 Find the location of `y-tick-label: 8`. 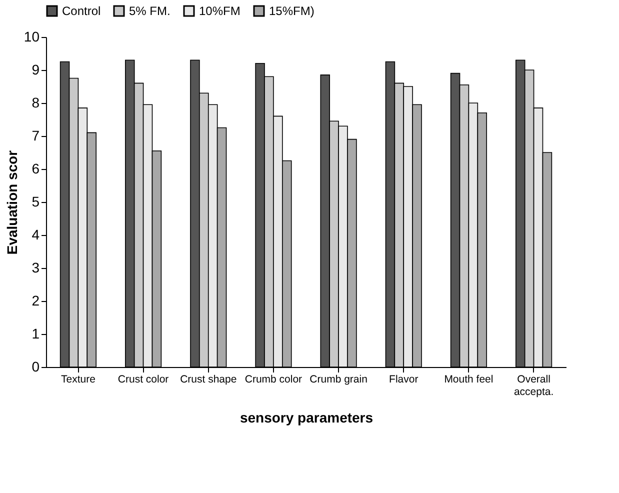

y-tick-label: 8 is located at coordinates (36, 102).